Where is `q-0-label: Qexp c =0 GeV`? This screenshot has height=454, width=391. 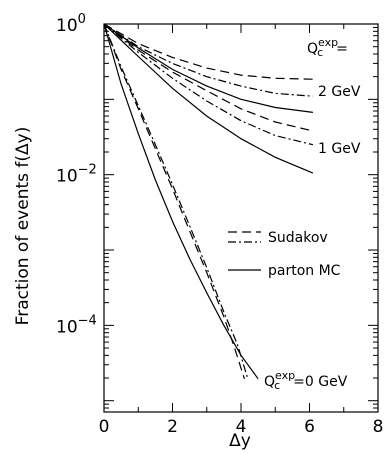 q-0-label: Qexp c =0 GeV is located at coordinates (306, 380).